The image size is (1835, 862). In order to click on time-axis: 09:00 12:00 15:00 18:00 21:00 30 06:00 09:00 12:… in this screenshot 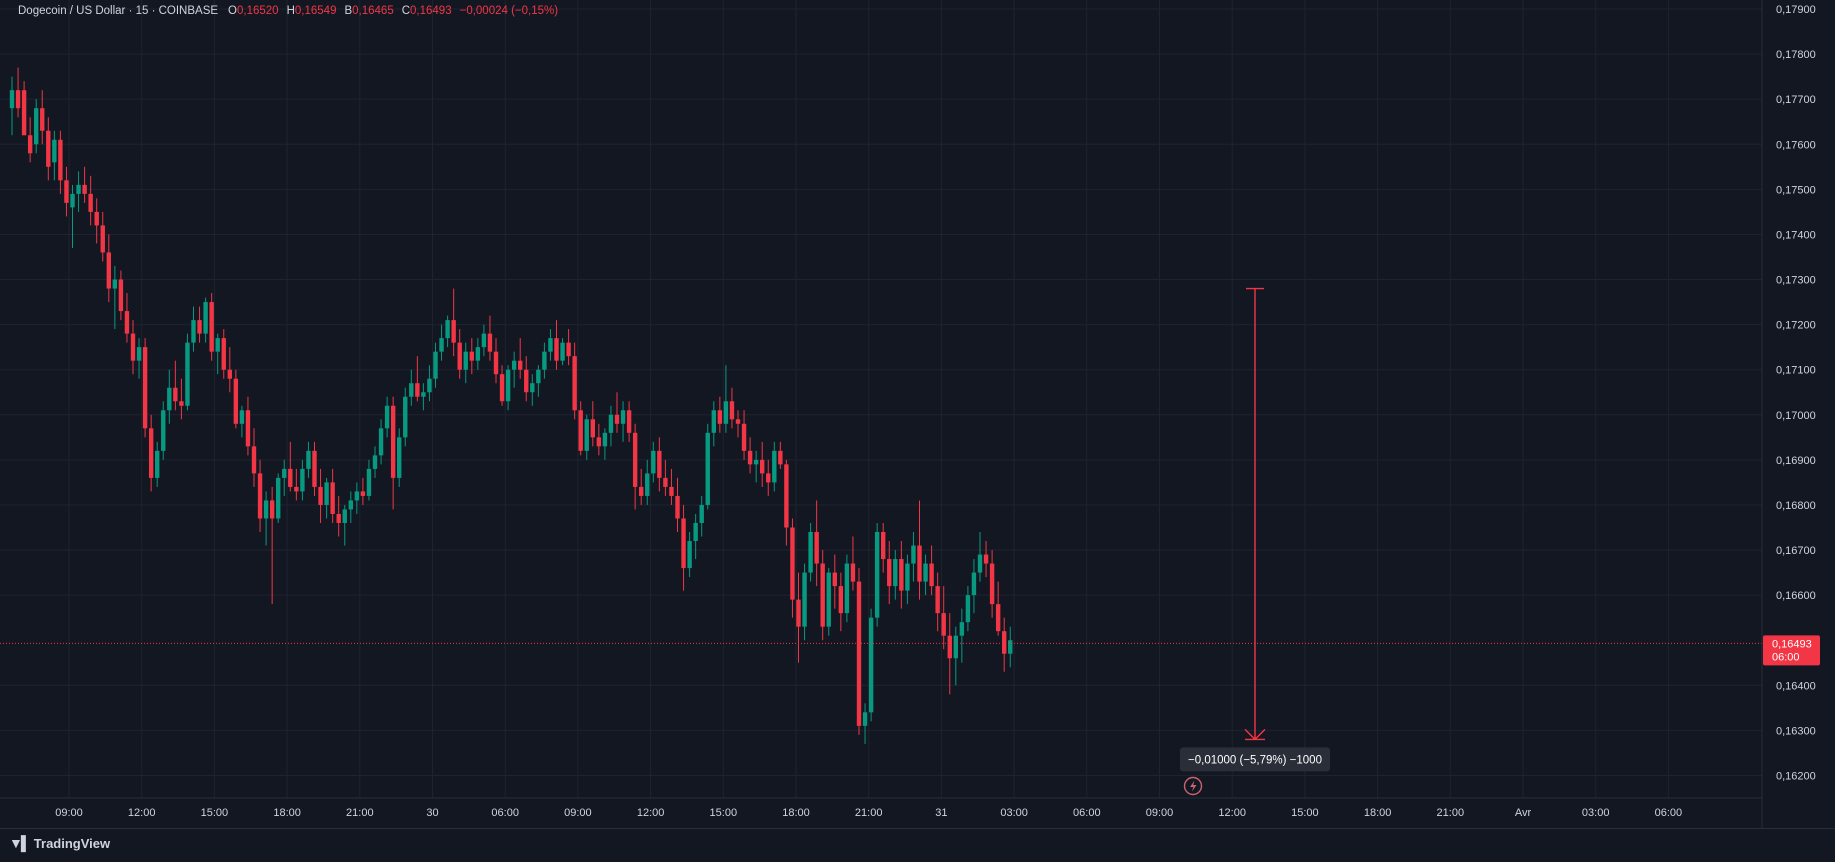, I will do `click(868, 813)`.